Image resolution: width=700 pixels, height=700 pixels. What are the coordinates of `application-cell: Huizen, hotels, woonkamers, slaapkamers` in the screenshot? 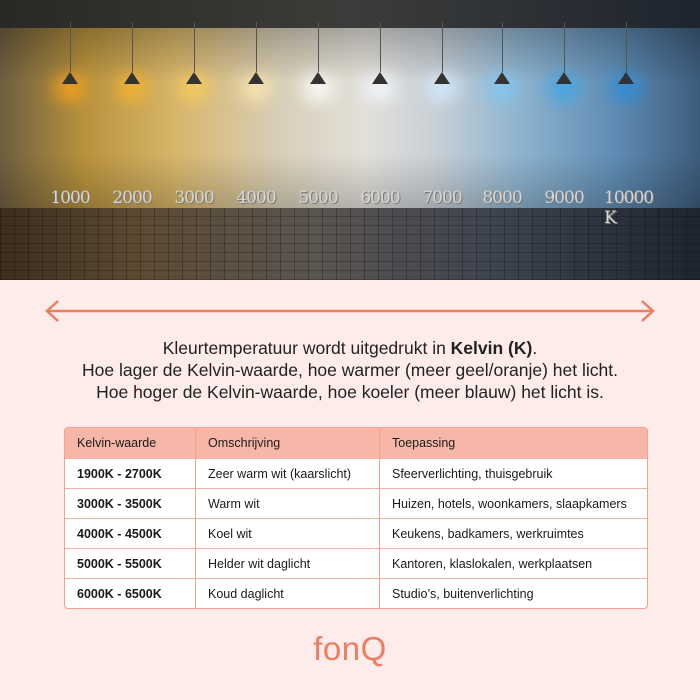 It's located at (513, 503).